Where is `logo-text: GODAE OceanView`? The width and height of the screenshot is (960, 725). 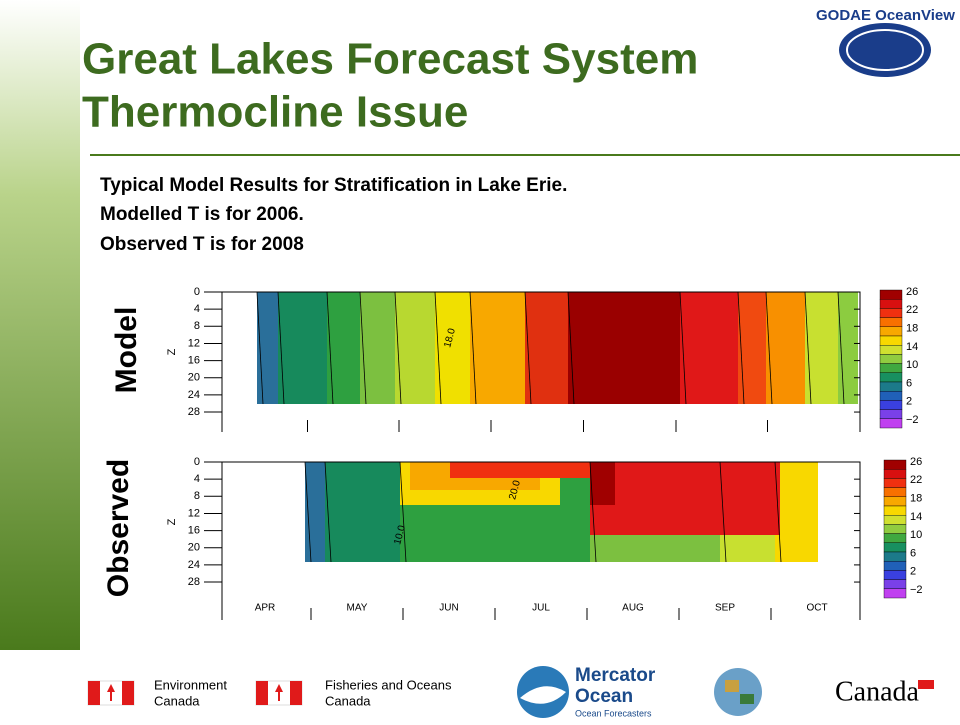
logo-text: GODAE OceanView is located at coordinates (885, 15).